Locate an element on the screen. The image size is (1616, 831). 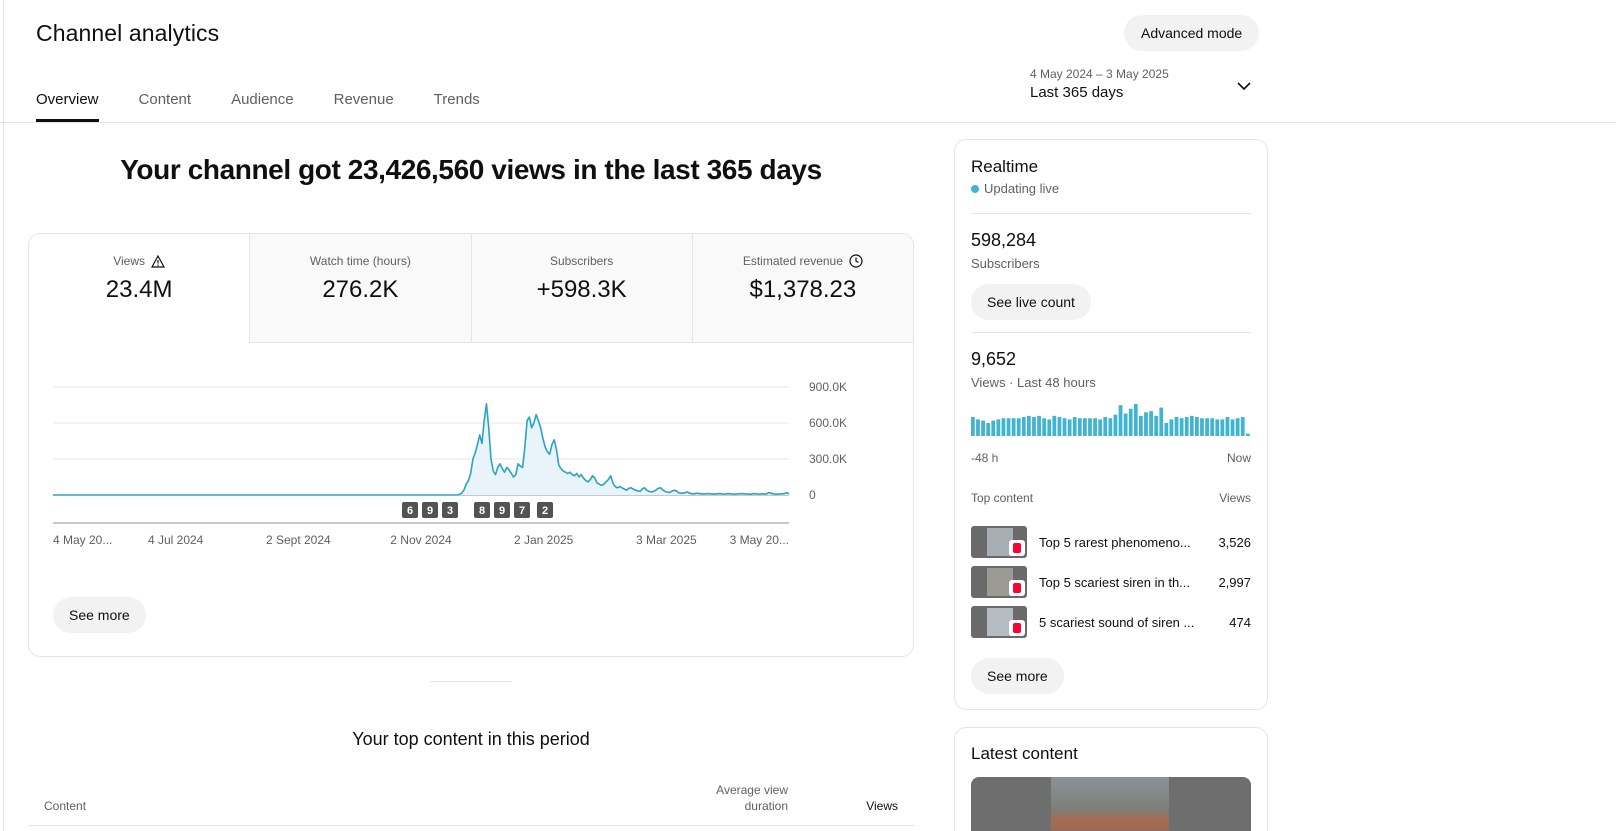
y-tick-label: 900.0K is located at coordinates (828, 387).